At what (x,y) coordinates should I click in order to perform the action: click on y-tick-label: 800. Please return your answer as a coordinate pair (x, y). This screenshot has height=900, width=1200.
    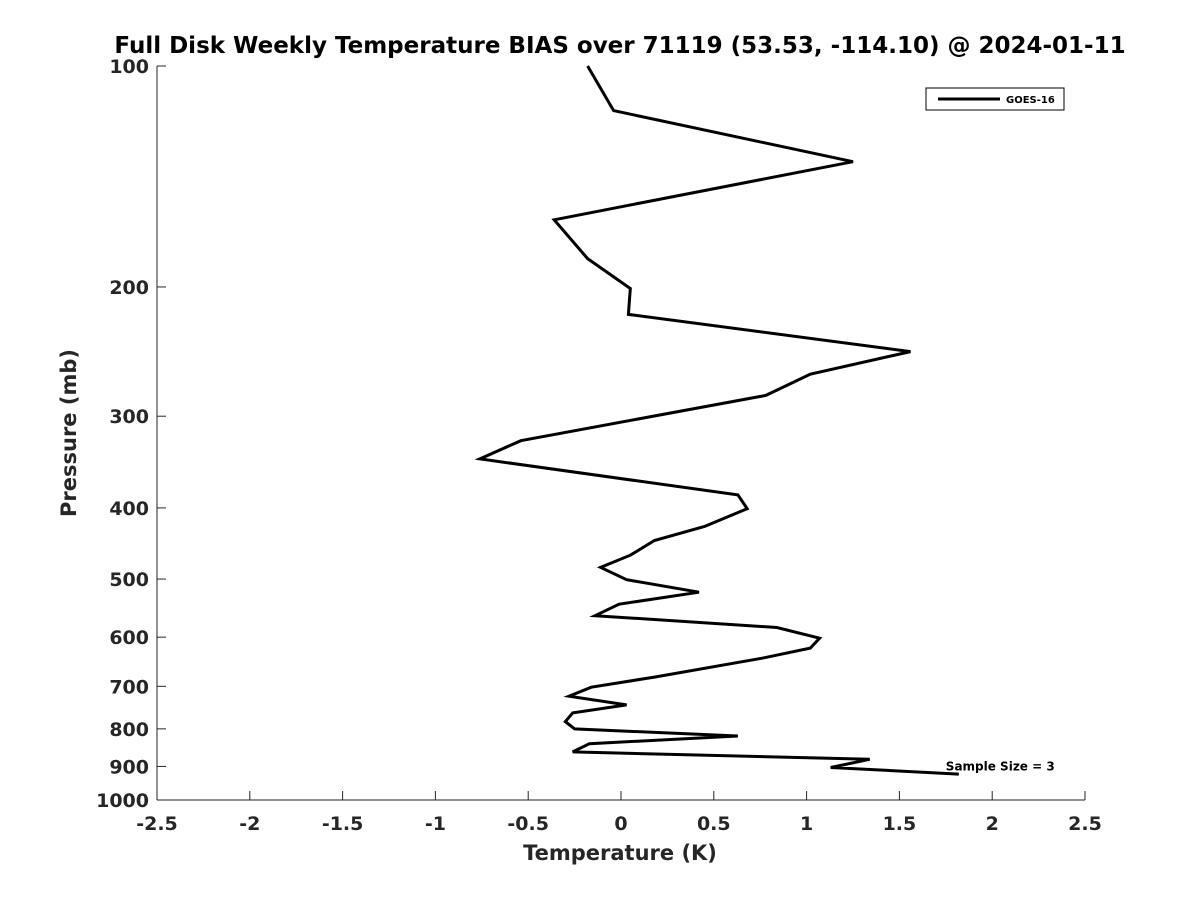
    Looking at the image, I should click on (129, 730).